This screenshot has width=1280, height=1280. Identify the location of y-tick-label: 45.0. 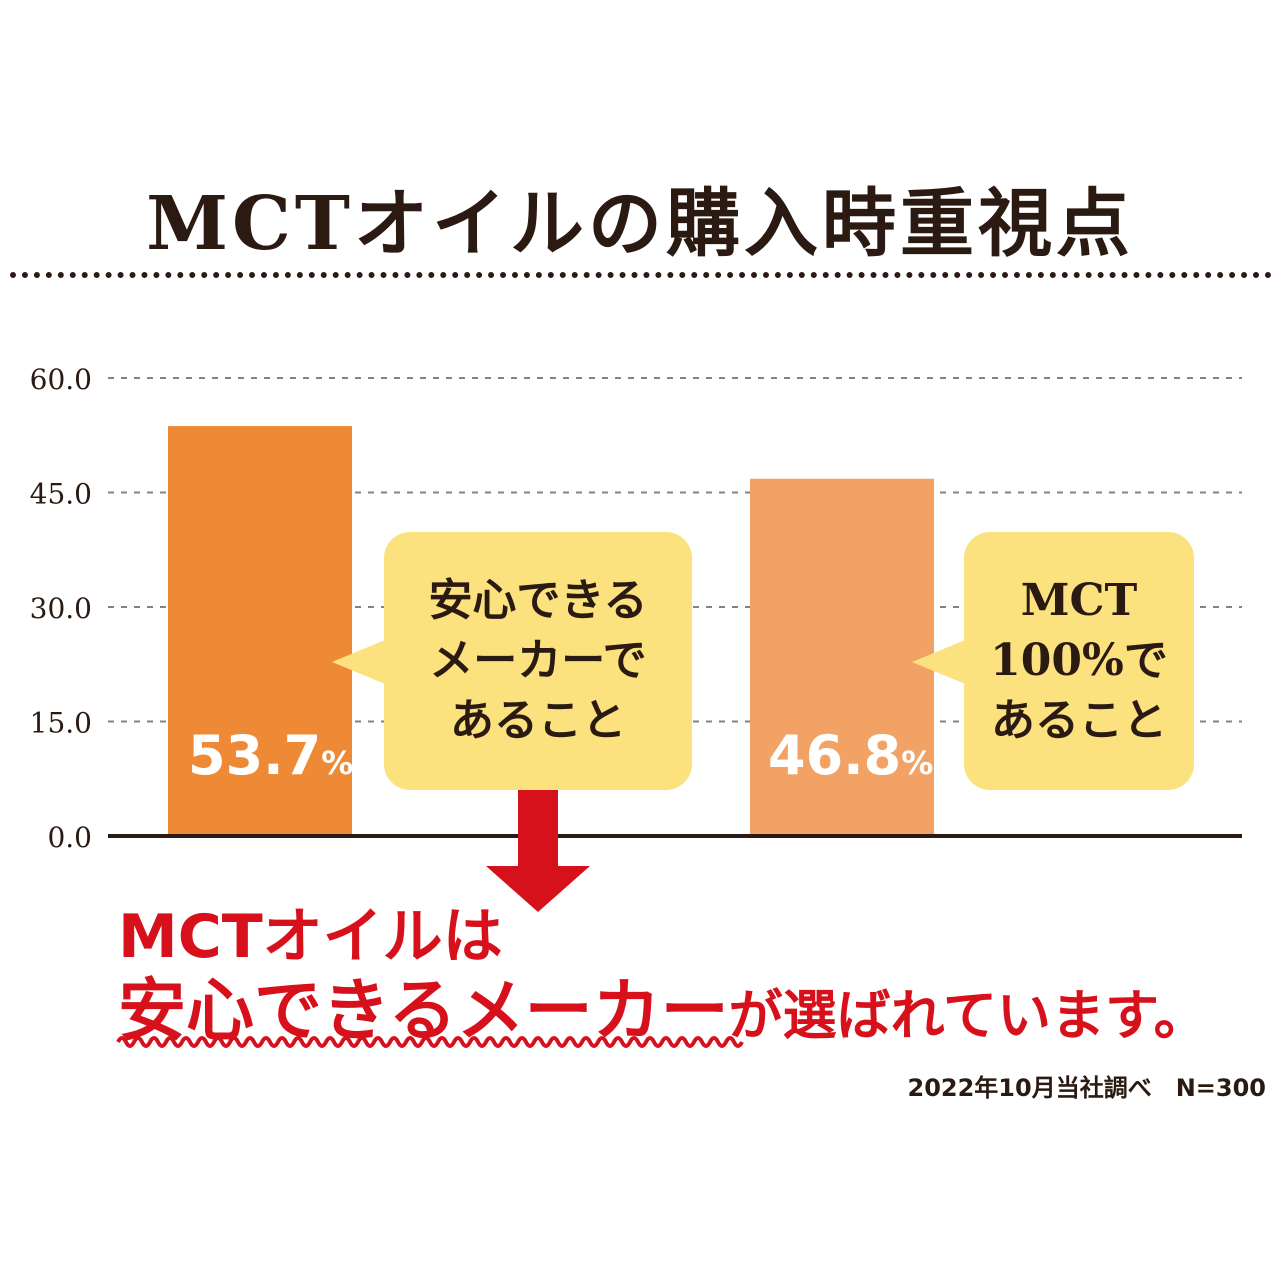
(61, 494).